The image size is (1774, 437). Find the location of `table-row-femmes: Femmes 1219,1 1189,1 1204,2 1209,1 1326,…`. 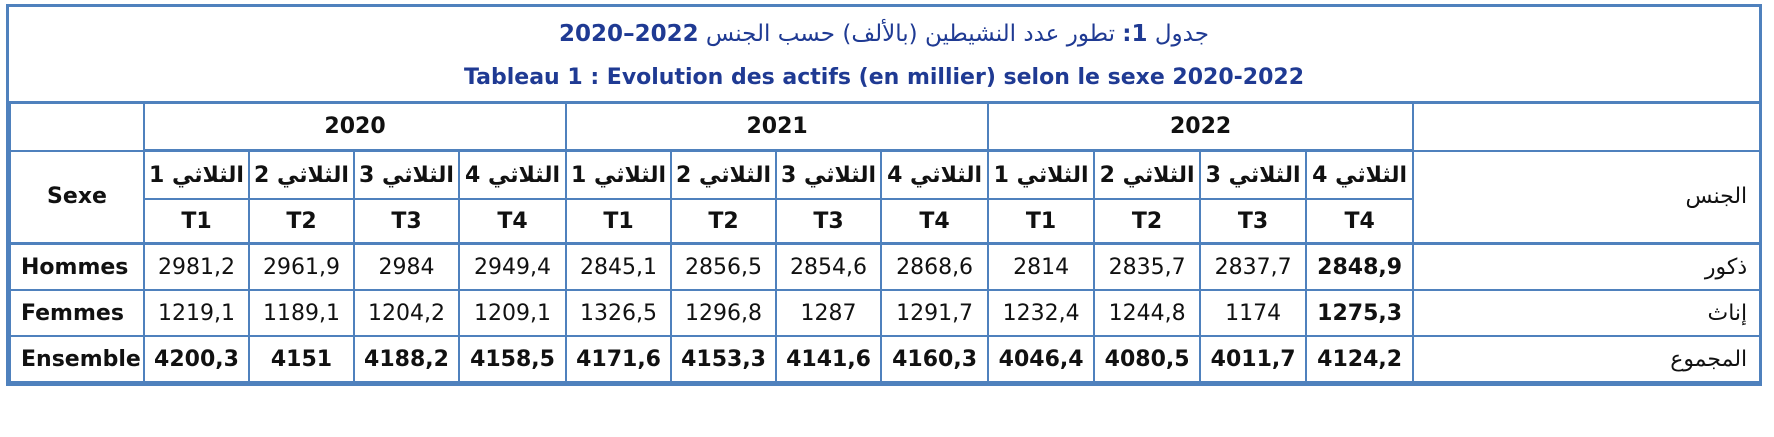

table-row-femmes: Femmes 1219,1 1189,1 1204,2 1209,1 1326,… is located at coordinates (885, 313).